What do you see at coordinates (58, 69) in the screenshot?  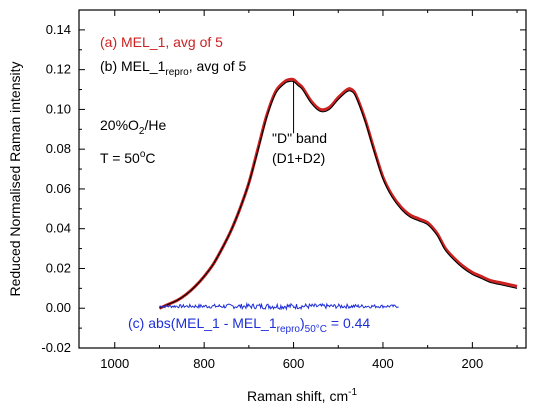 I see `y-tick-label: 0.12` at bounding box center [58, 69].